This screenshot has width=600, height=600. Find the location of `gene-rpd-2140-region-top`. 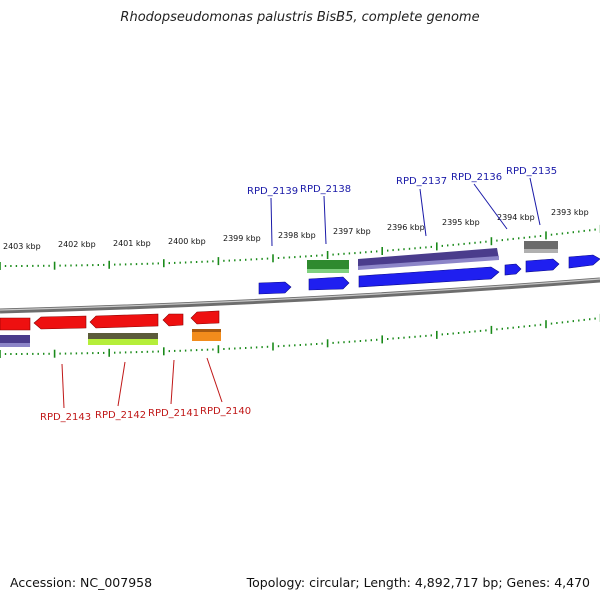

gene-rpd-2140-region-top is located at coordinates (206, 330).